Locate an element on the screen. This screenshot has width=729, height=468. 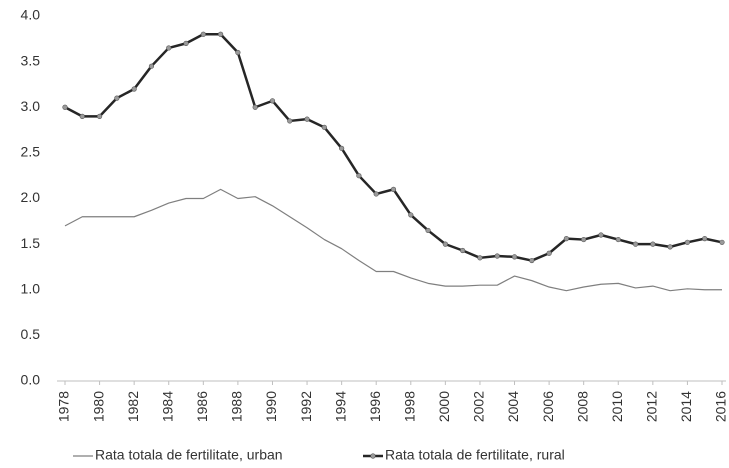
x-tick-label: 2012 is located at coordinates (652, 406).